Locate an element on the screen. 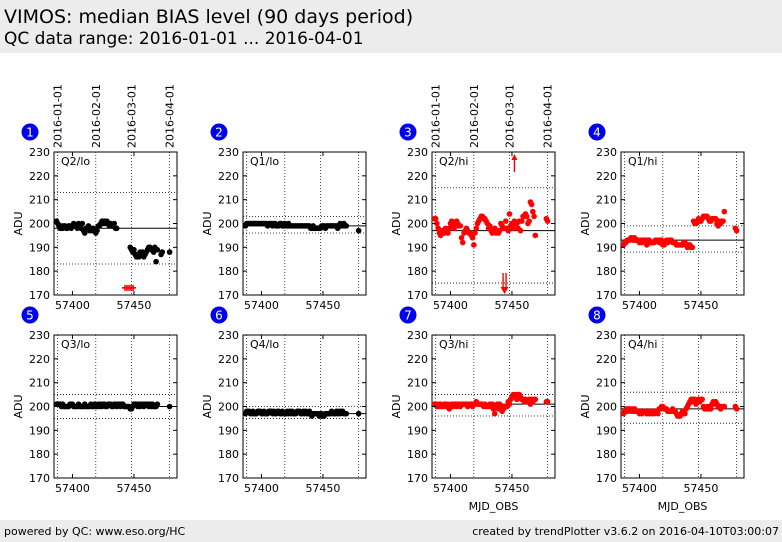 This screenshot has width=782, height=542. panel-label: Q2/lo is located at coordinates (75, 161).